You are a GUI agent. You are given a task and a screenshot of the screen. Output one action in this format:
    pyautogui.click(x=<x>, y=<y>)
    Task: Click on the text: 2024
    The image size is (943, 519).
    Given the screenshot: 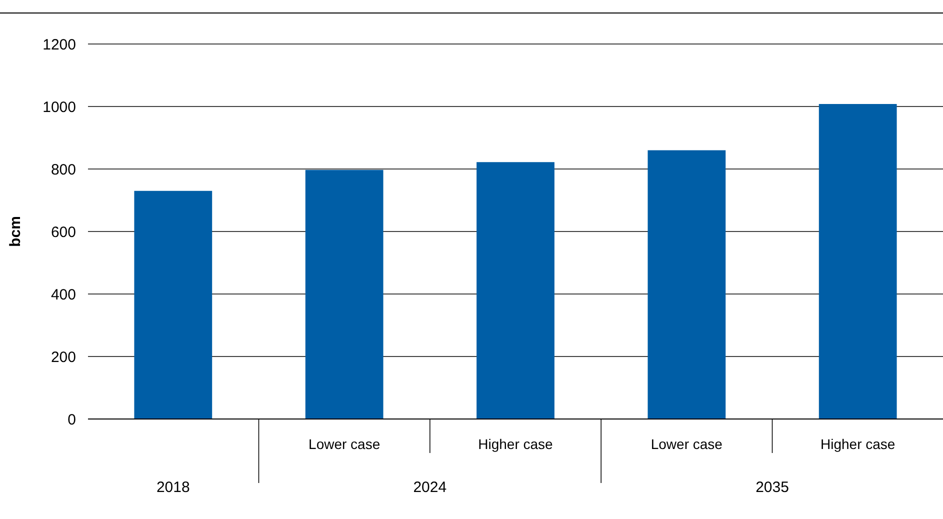 What is the action you would take?
    pyautogui.click(x=430, y=487)
    